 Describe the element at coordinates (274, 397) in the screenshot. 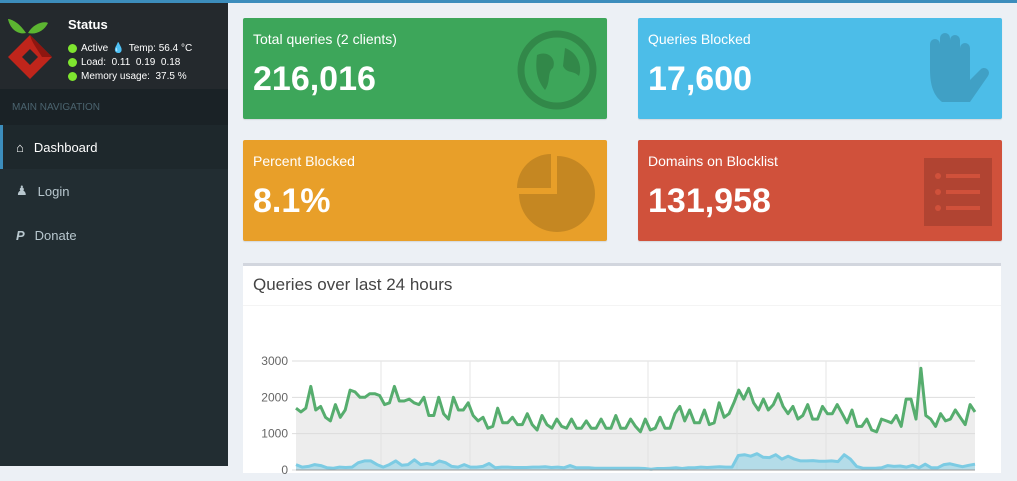

I see `y-tick-label: 2000` at that location.